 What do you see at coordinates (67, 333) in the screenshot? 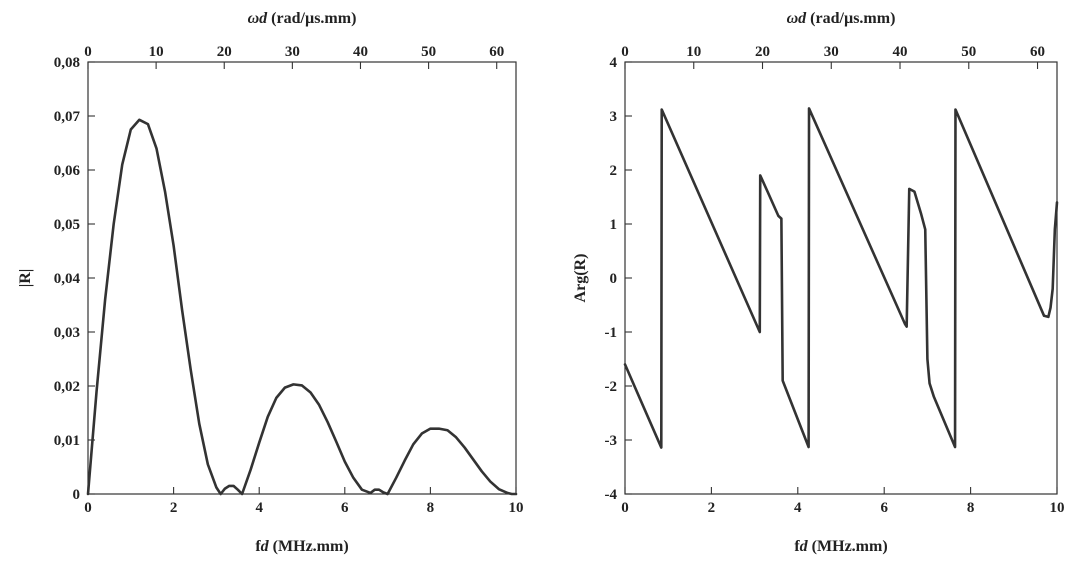
I see `y-tick-label: 0,03` at bounding box center [67, 333].